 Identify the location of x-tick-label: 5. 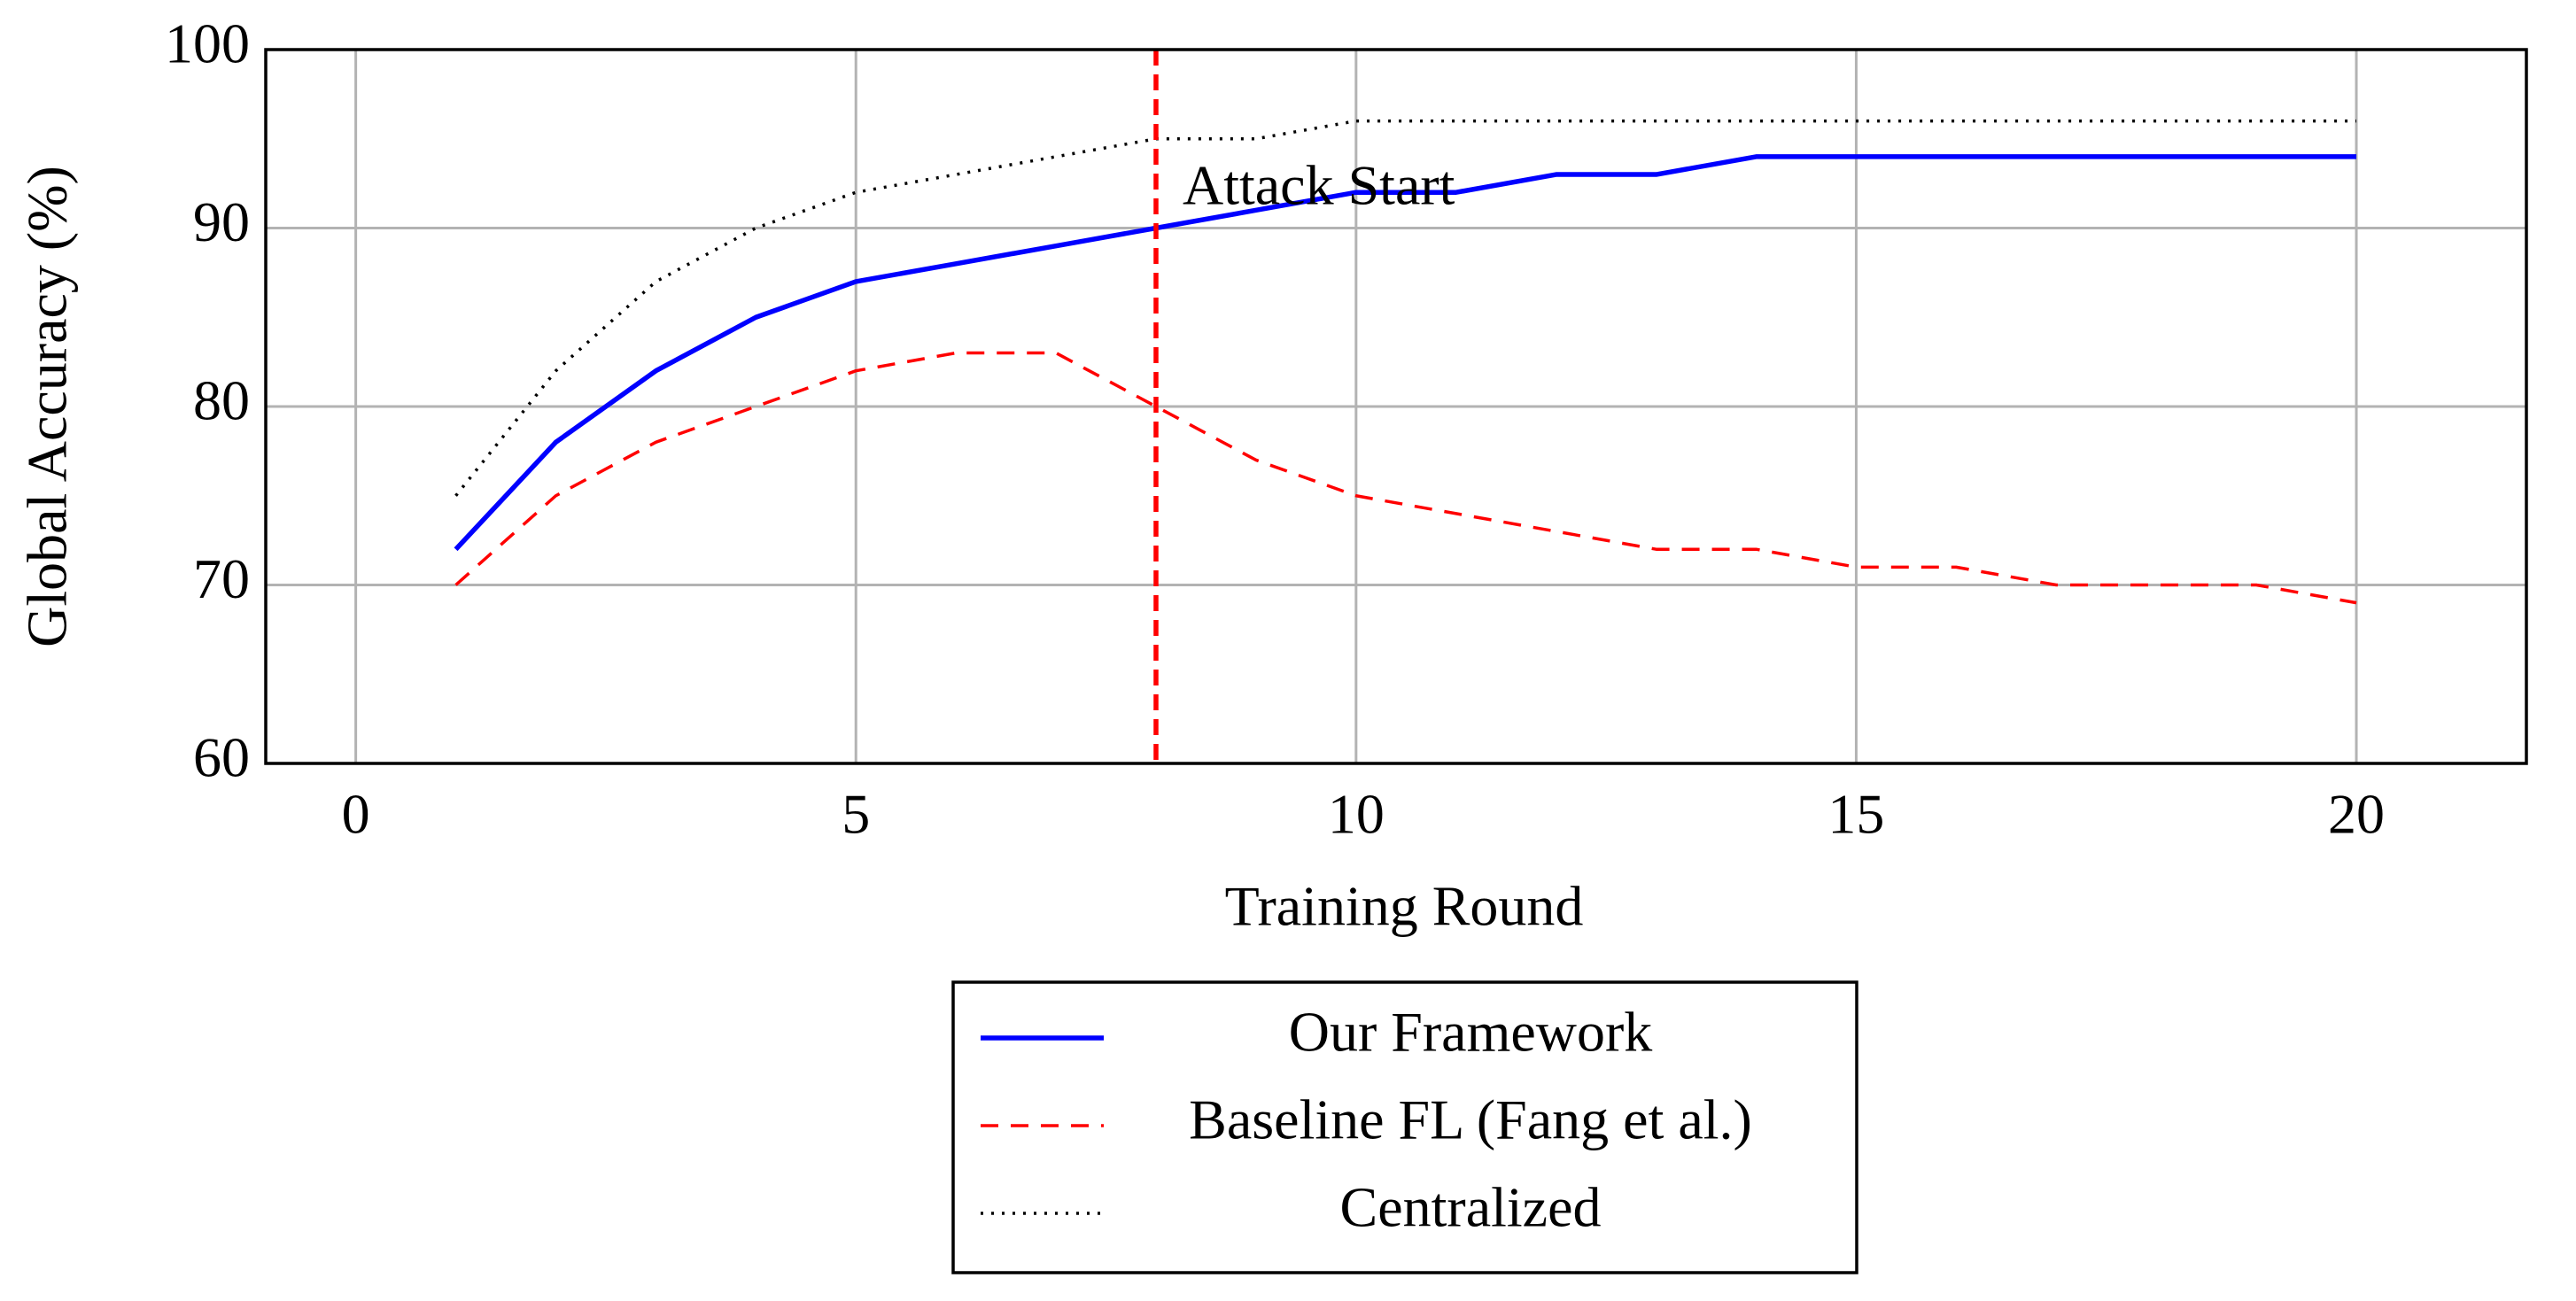
(856, 814).